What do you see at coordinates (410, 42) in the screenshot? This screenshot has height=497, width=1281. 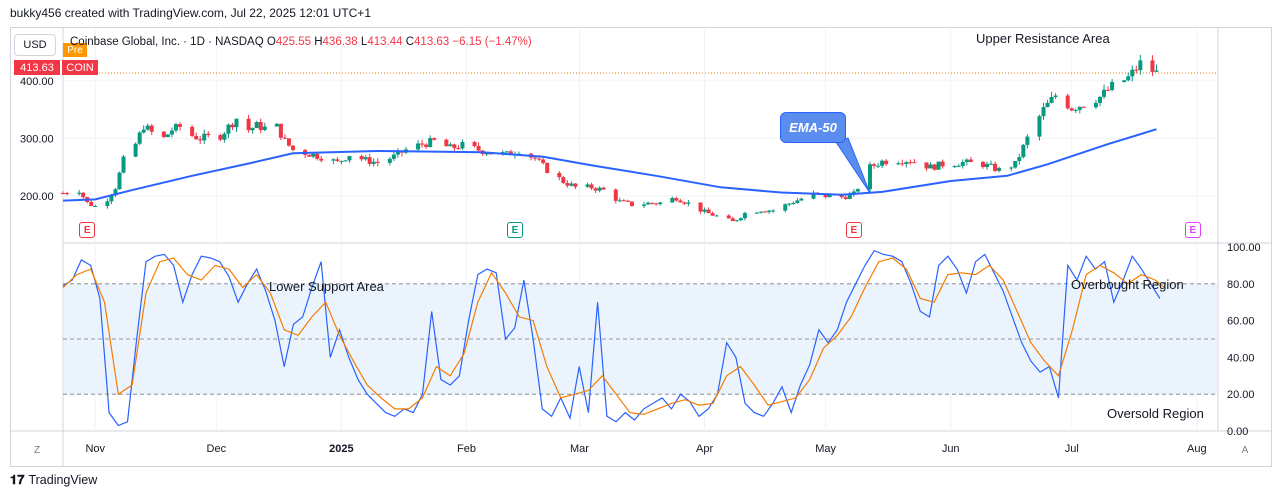 I see `close-label: C` at bounding box center [410, 42].